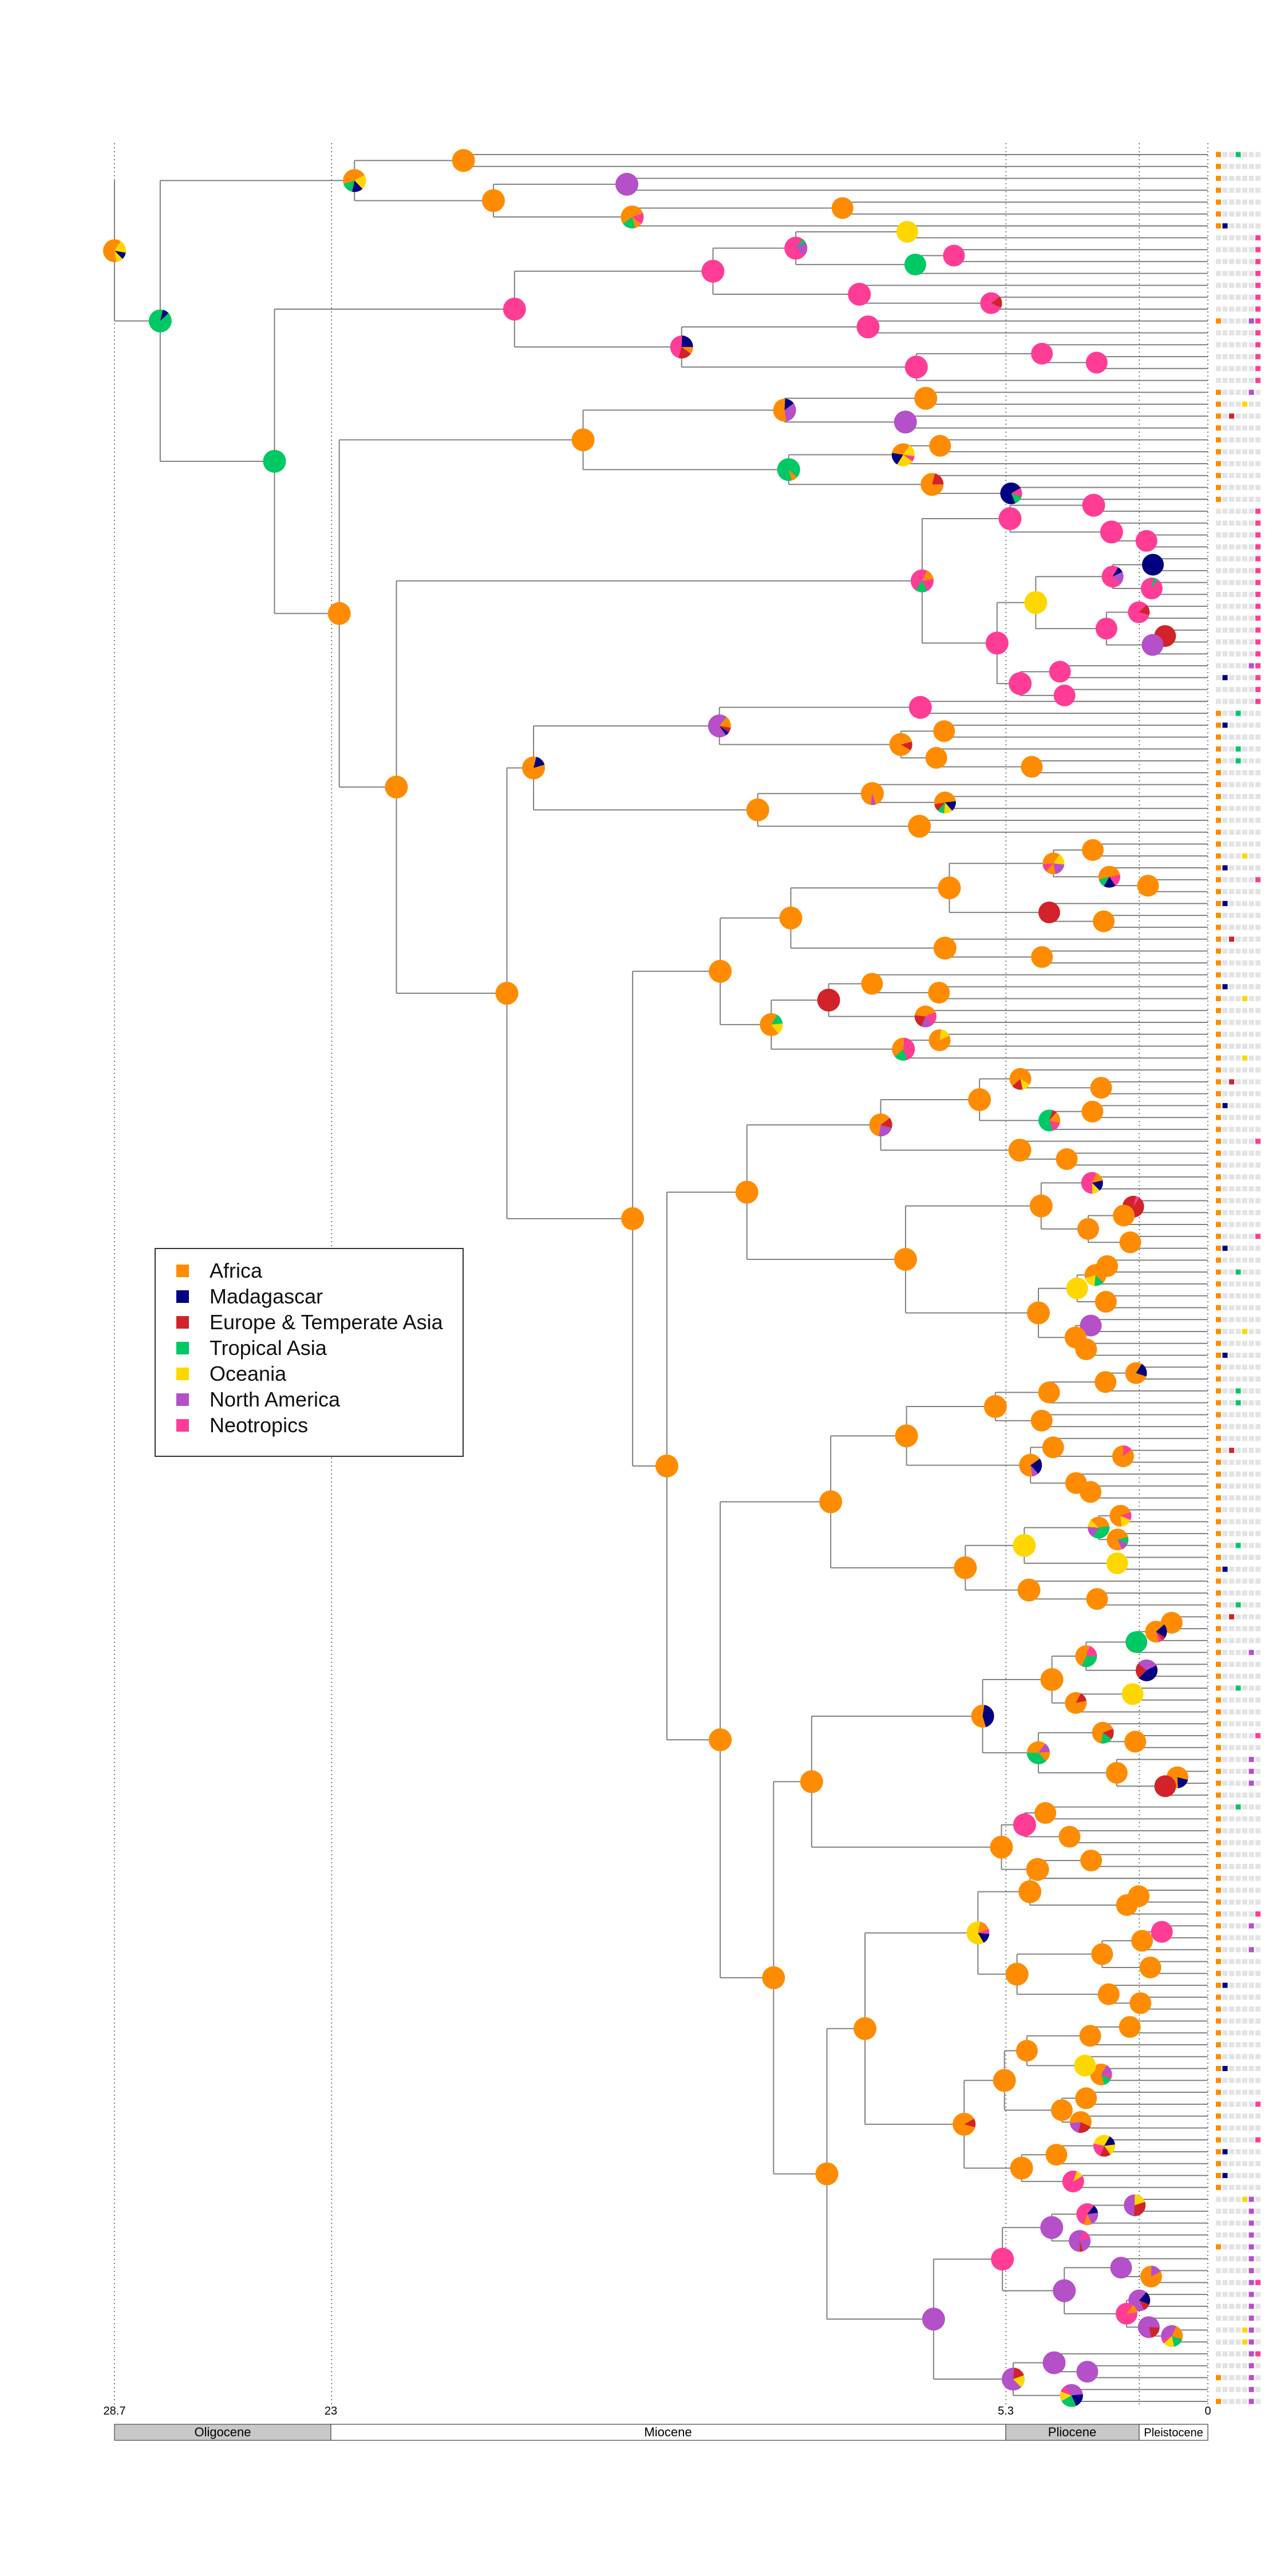 The height and width of the screenshot is (2576, 1288). I want to click on legend-label: Tropical Asia, so click(268, 1348).